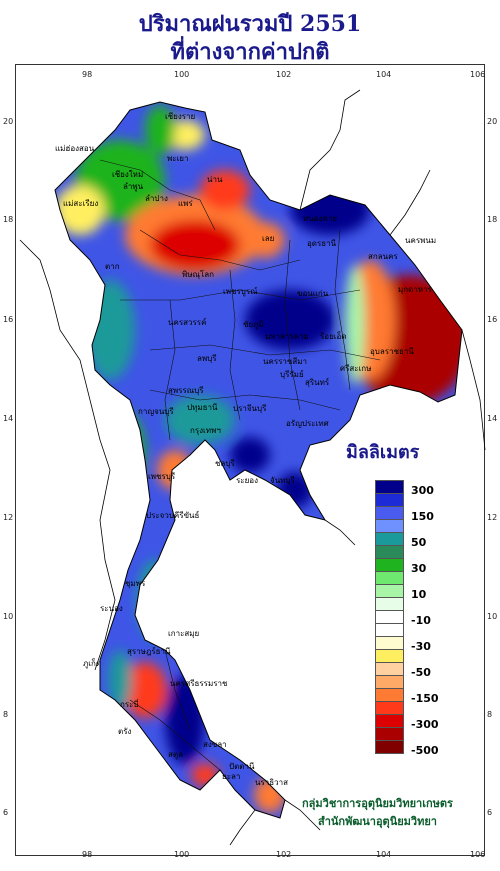 This screenshot has height=871, width=500. Describe the element at coordinates (492, 121) in the screenshot. I see `lat-tick-right: 20` at that location.